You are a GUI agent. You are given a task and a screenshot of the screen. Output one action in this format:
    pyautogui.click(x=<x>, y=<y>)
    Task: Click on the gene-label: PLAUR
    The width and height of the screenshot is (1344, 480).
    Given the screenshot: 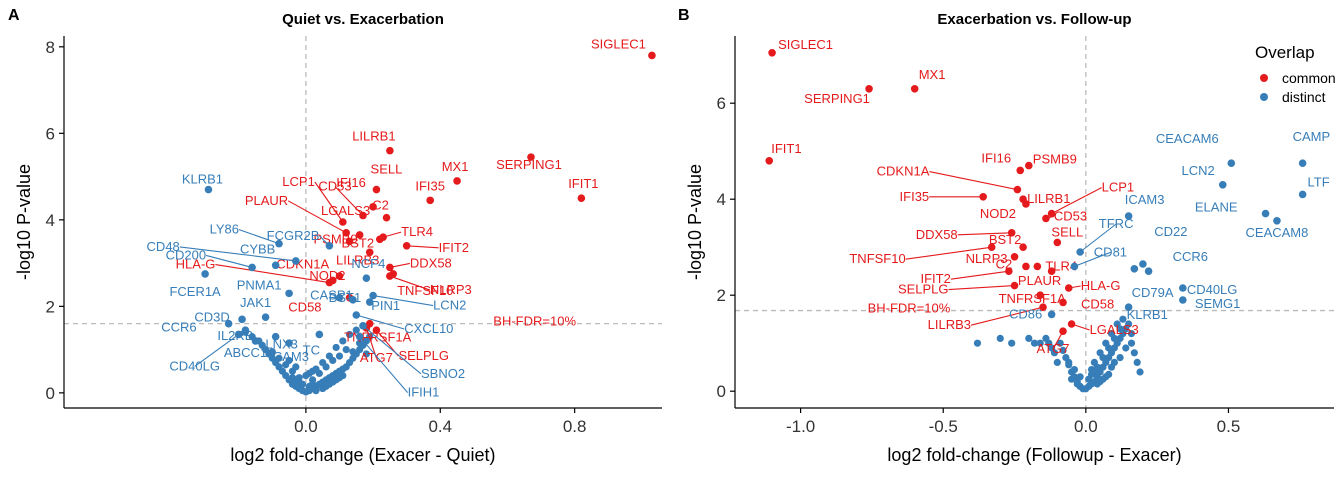 What is the action you would take?
    pyautogui.click(x=266, y=200)
    